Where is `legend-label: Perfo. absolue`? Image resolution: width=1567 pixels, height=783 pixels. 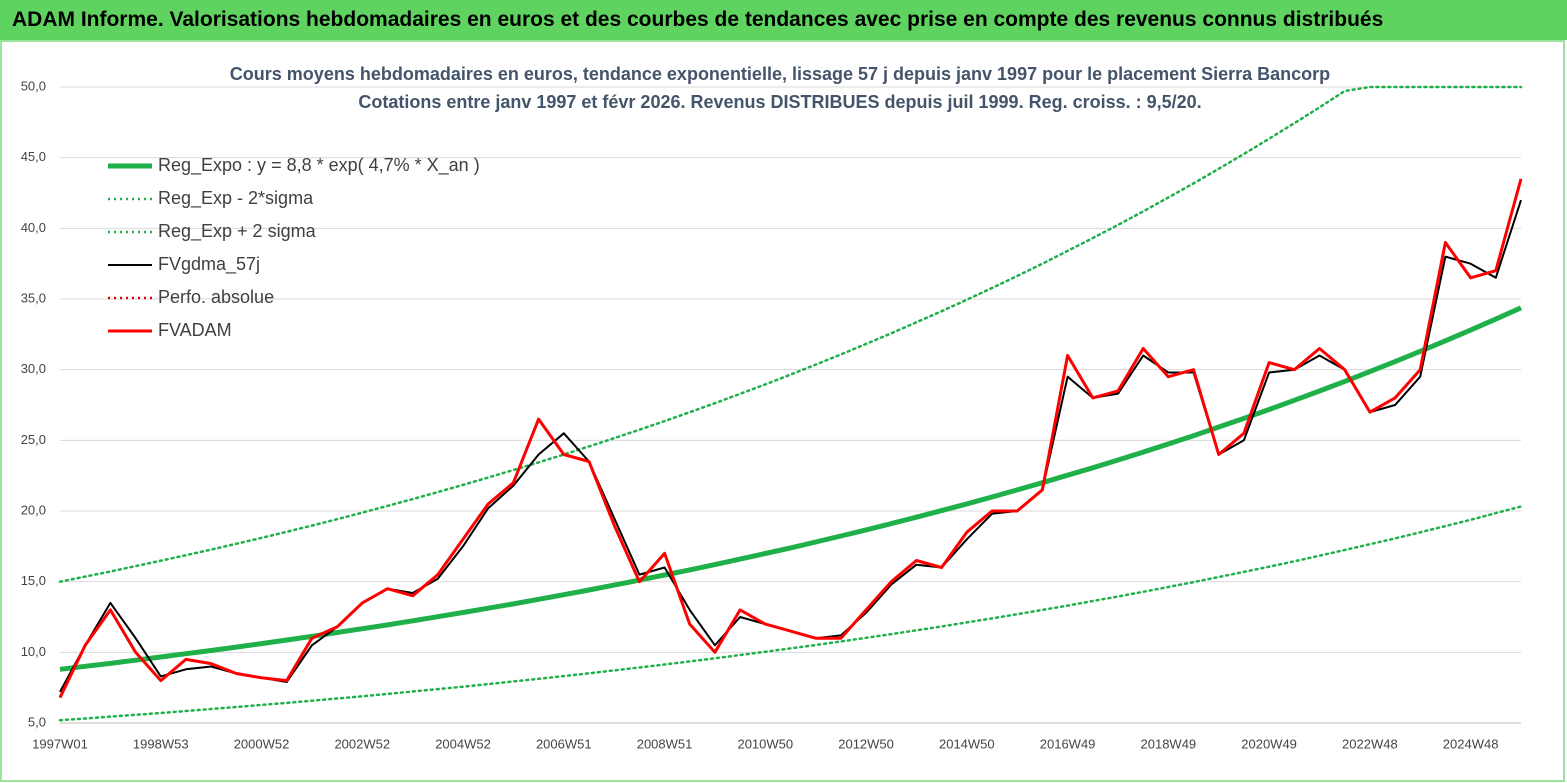
legend-label: Perfo. absolue is located at coordinates (216, 297).